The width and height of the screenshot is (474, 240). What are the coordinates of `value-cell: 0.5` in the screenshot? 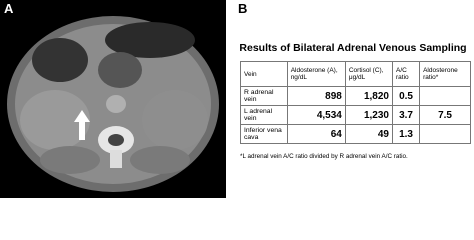 It's located at (406, 96).